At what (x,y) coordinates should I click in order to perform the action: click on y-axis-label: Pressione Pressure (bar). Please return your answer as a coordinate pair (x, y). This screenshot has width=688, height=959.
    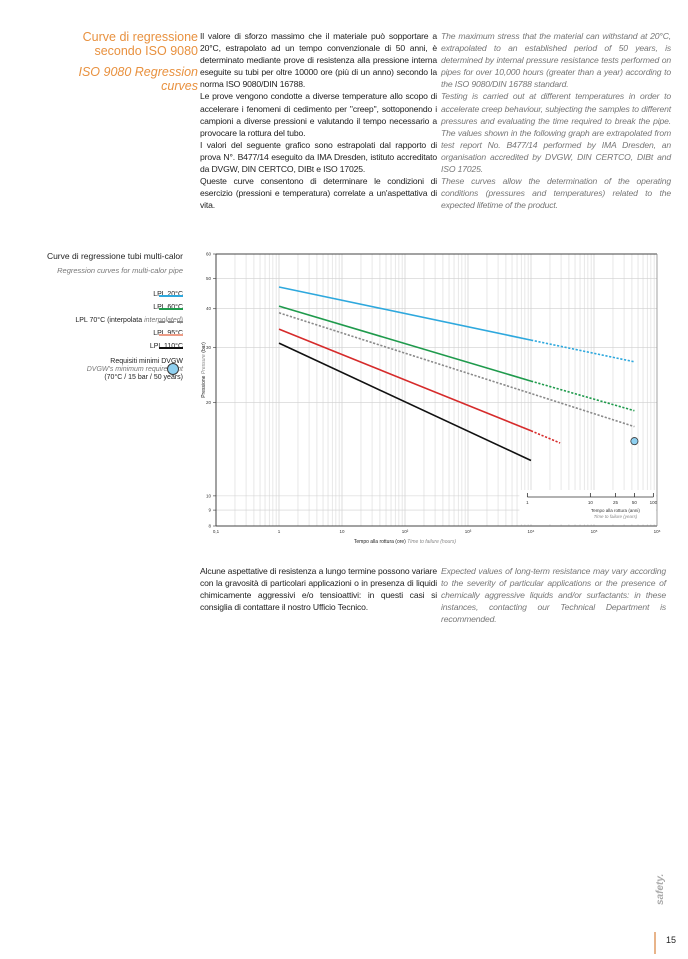
    Looking at the image, I should click on (204, 370).